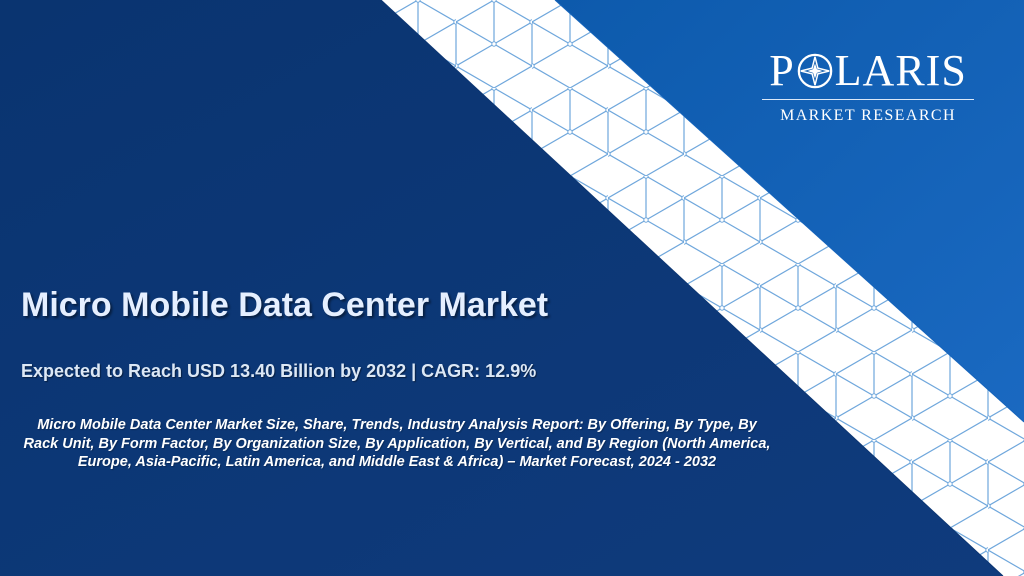 The width and height of the screenshot is (1024, 576). I want to click on compass-star-icon, so click(814, 71).